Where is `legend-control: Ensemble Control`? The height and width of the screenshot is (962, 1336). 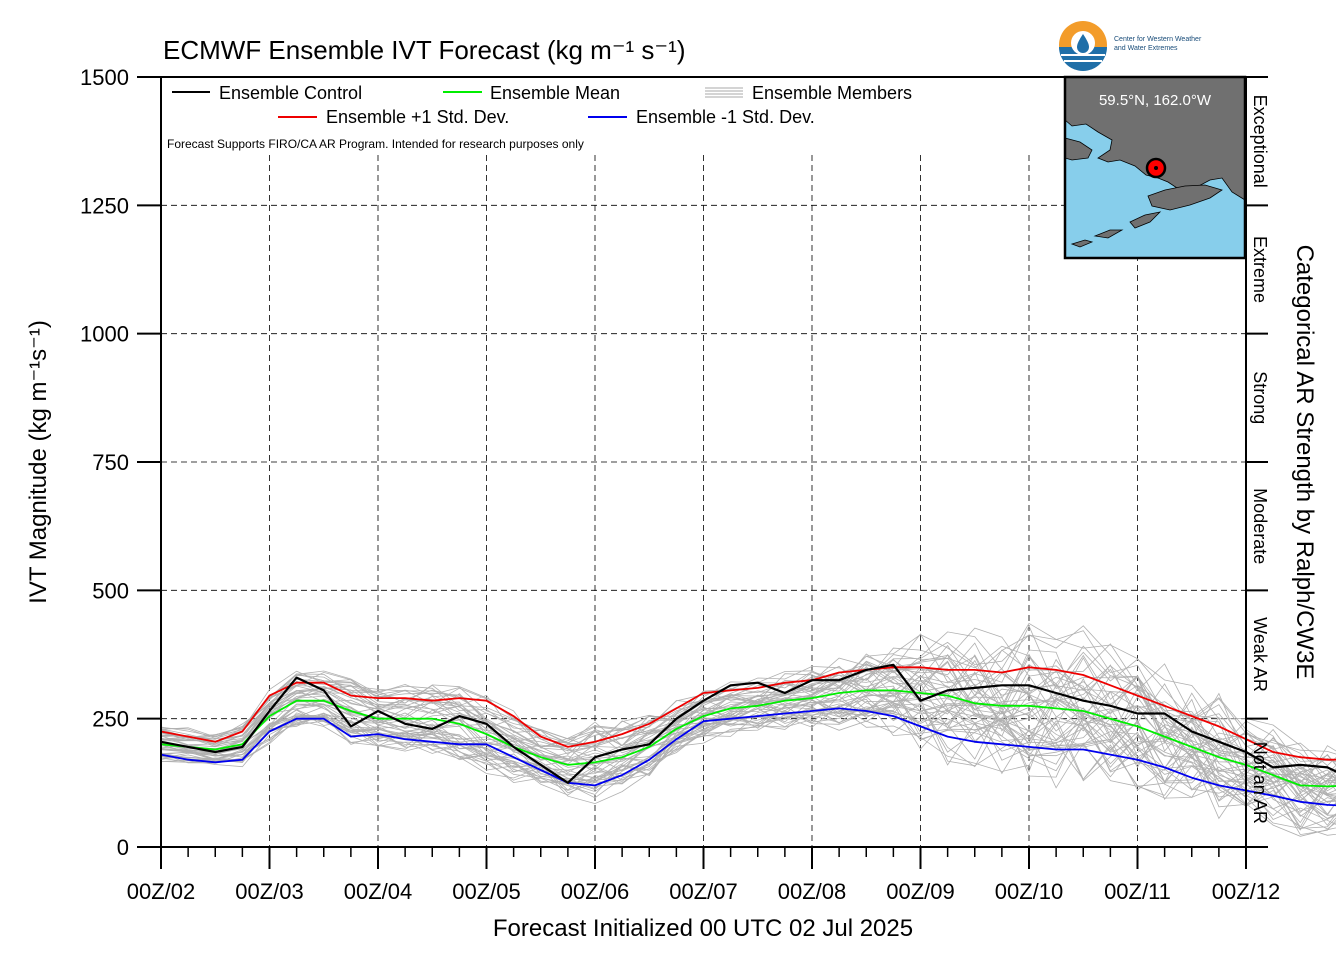 legend-control: Ensemble Control is located at coordinates (290, 93).